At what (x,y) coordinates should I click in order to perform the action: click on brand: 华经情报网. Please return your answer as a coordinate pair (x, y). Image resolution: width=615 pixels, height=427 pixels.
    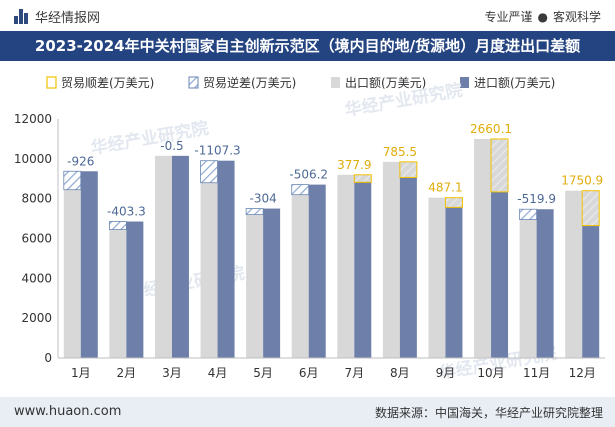
    Looking at the image, I should click on (57, 16).